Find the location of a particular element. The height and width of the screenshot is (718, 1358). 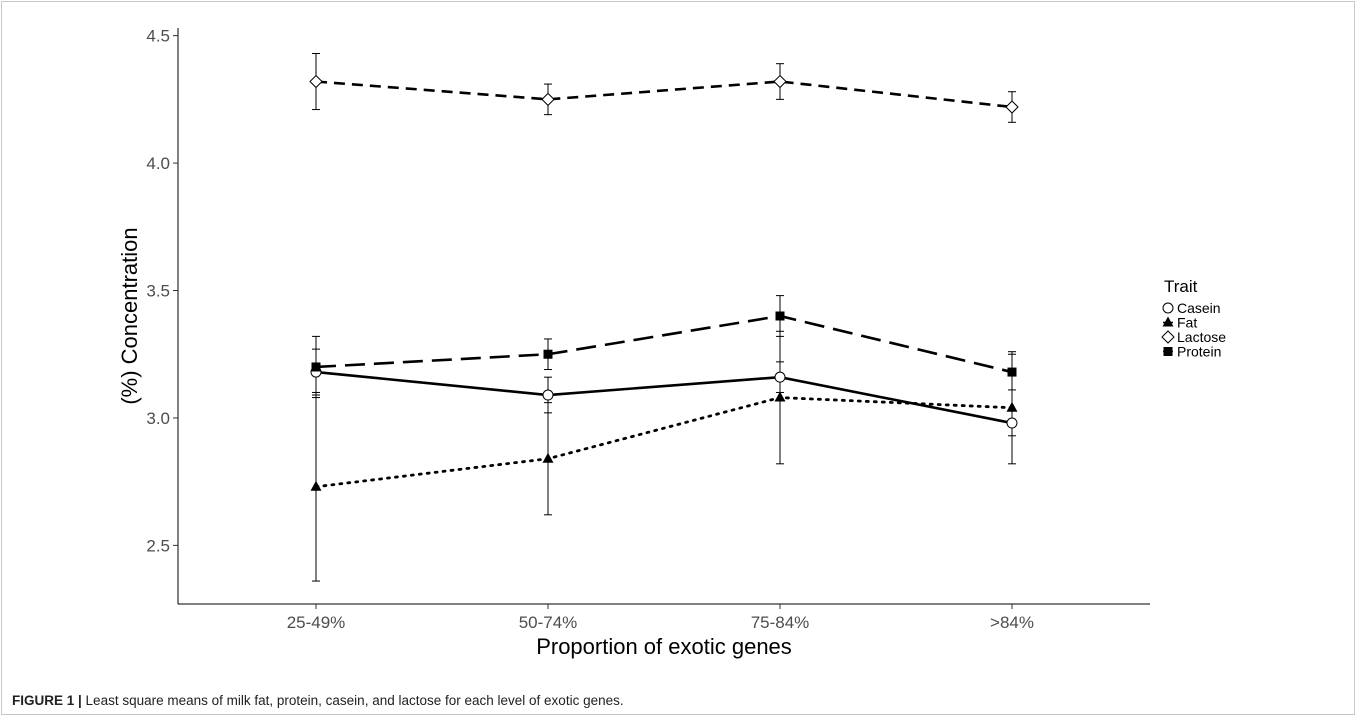

legend-label-protein: Protein is located at coordinates (1199, 352).